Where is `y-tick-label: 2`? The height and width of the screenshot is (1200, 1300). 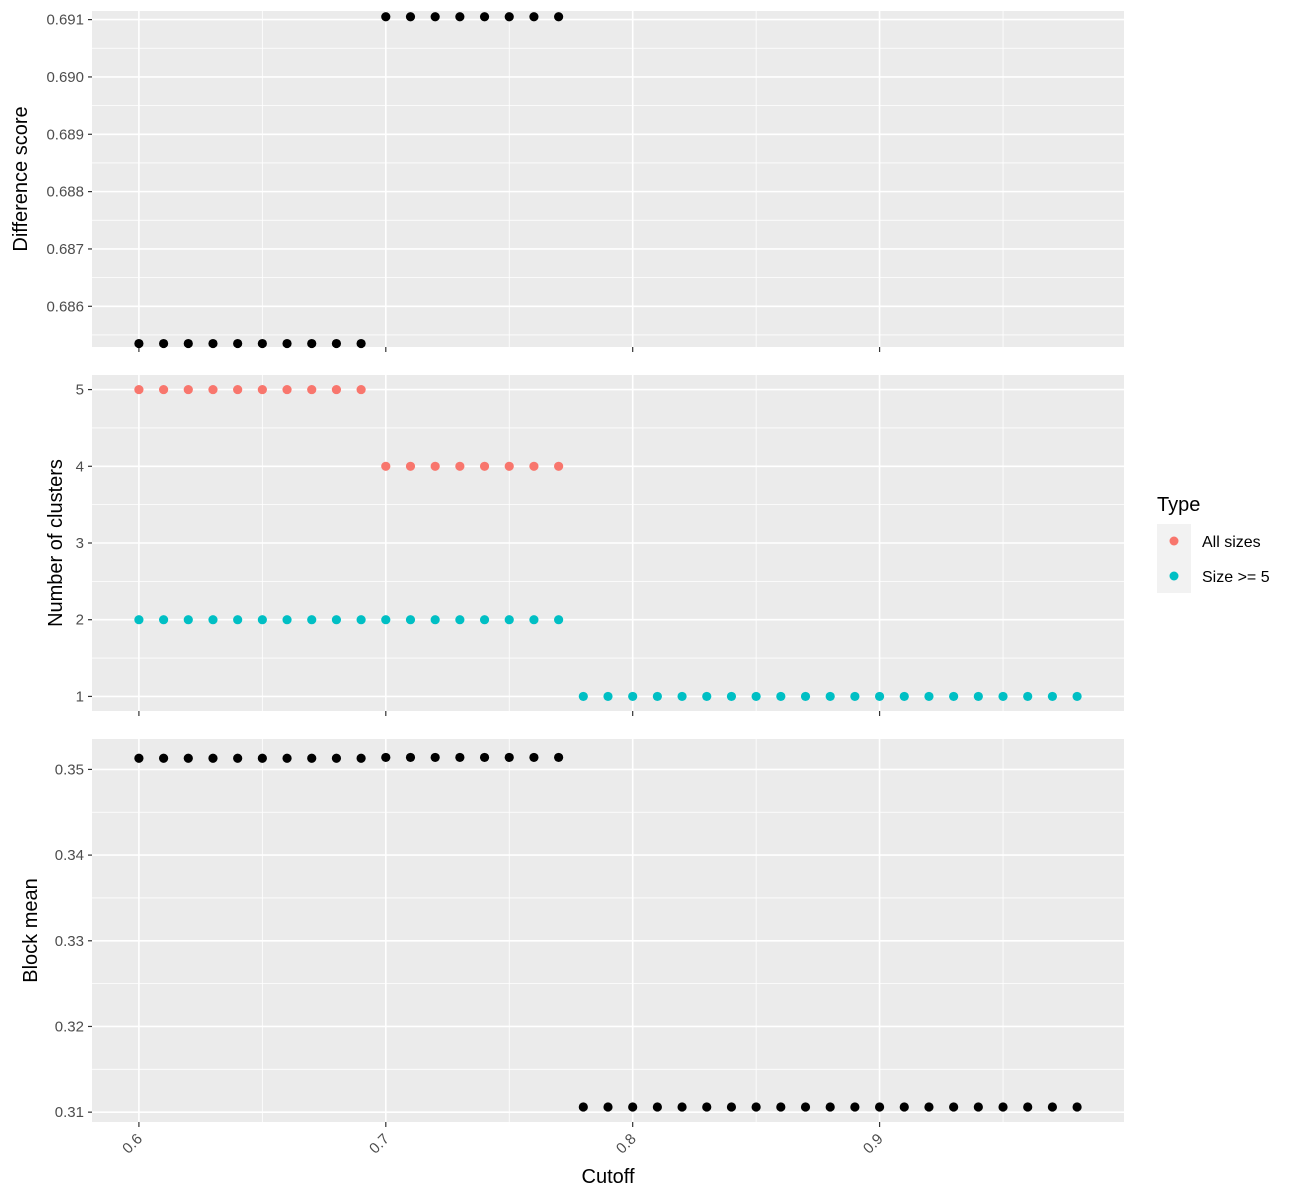
y-tick-label: 2 is located at coordinates (80, 620).